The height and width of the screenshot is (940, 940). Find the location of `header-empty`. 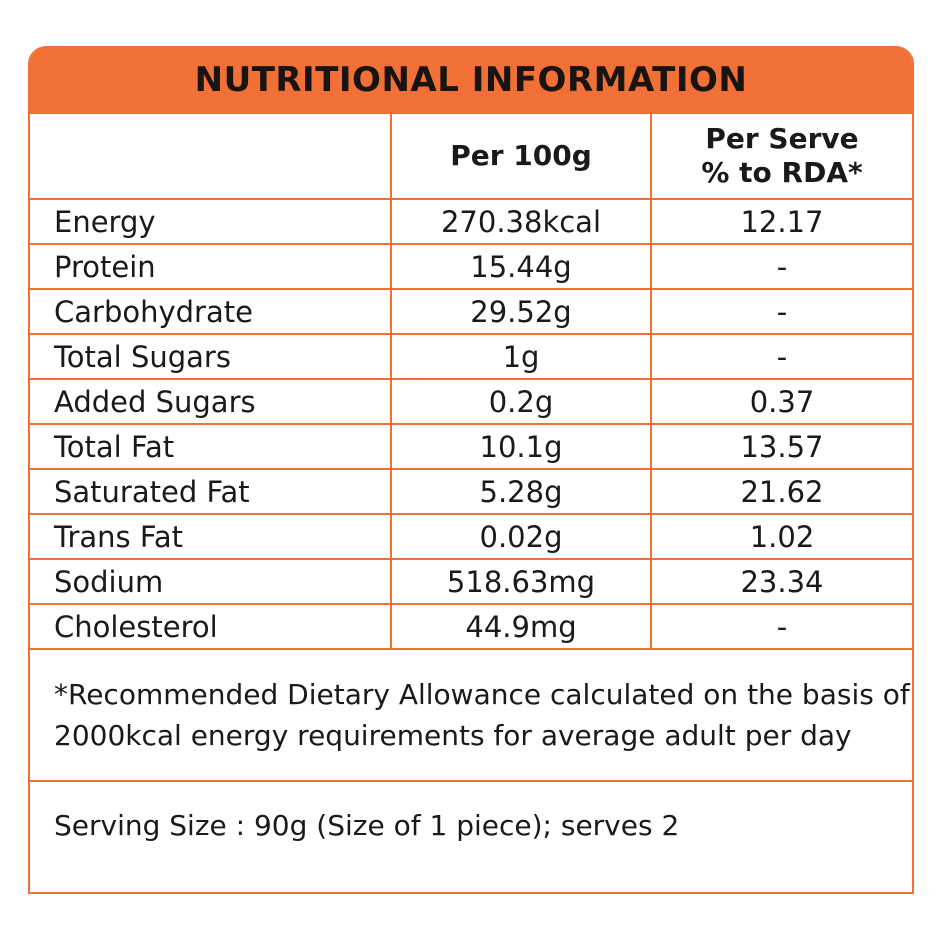

header-empty is located at coordinates (211, 157).